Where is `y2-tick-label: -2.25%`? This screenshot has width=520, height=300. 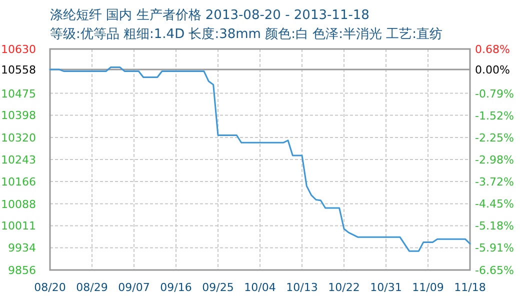
y2-tick-label: -2.25% is located at coordinates (494, 137).